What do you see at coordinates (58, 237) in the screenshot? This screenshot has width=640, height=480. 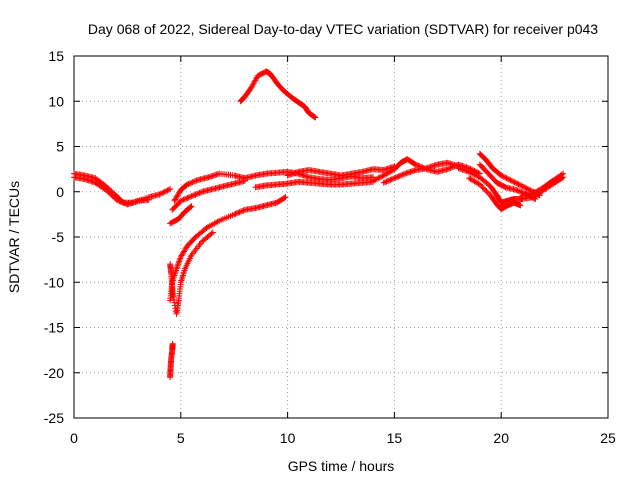 I see `y-tick-label: -5` at bounding box center [58, 237].